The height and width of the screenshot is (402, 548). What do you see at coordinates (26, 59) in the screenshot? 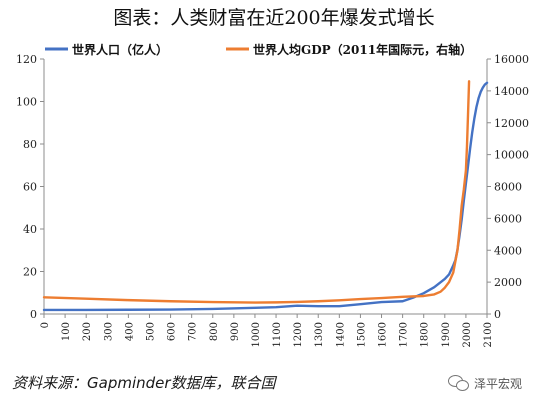
I see `y-left-tick-label: 120` at bounding box center [26, 59].